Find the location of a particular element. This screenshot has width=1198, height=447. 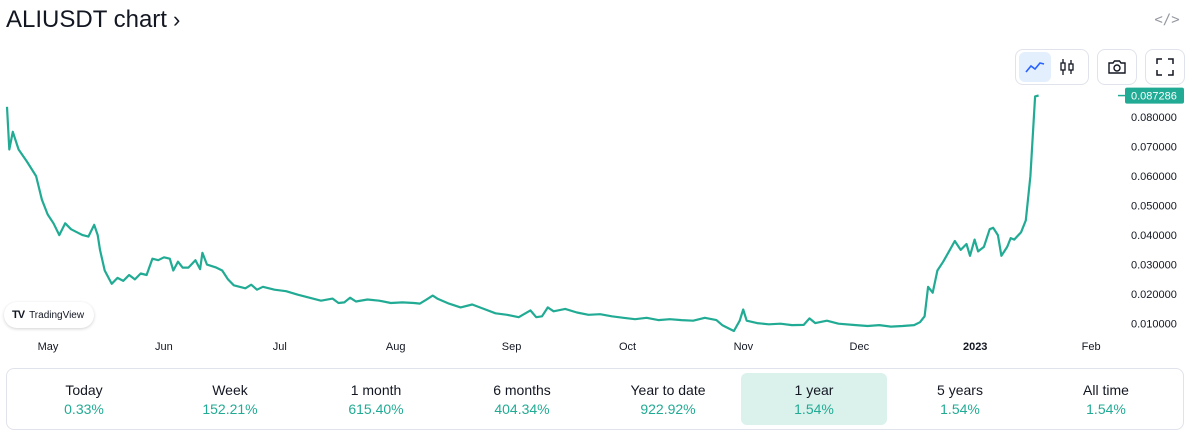

x-tick-label: Jun is located at coordinates (164, 347).